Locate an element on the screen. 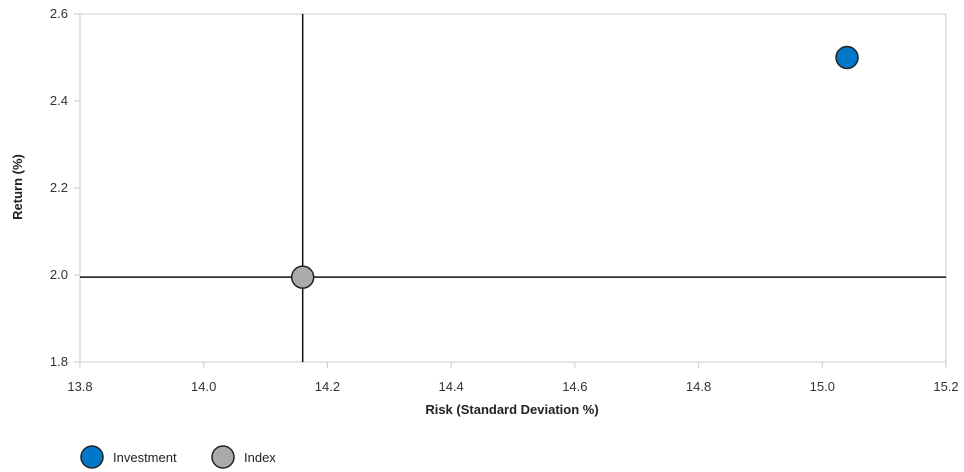 This screenshot has width=964, height=472. data-point-investment is located at coordinates (847, 57).